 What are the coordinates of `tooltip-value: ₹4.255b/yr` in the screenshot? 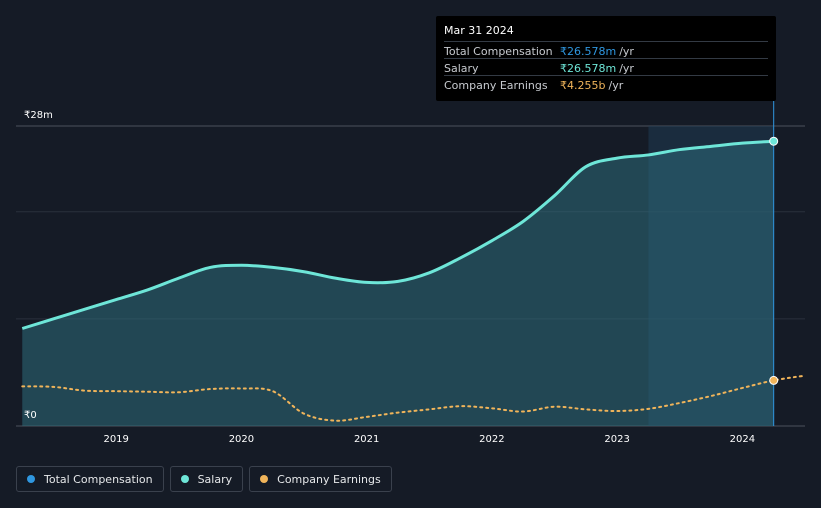 It's located at (592, 85).